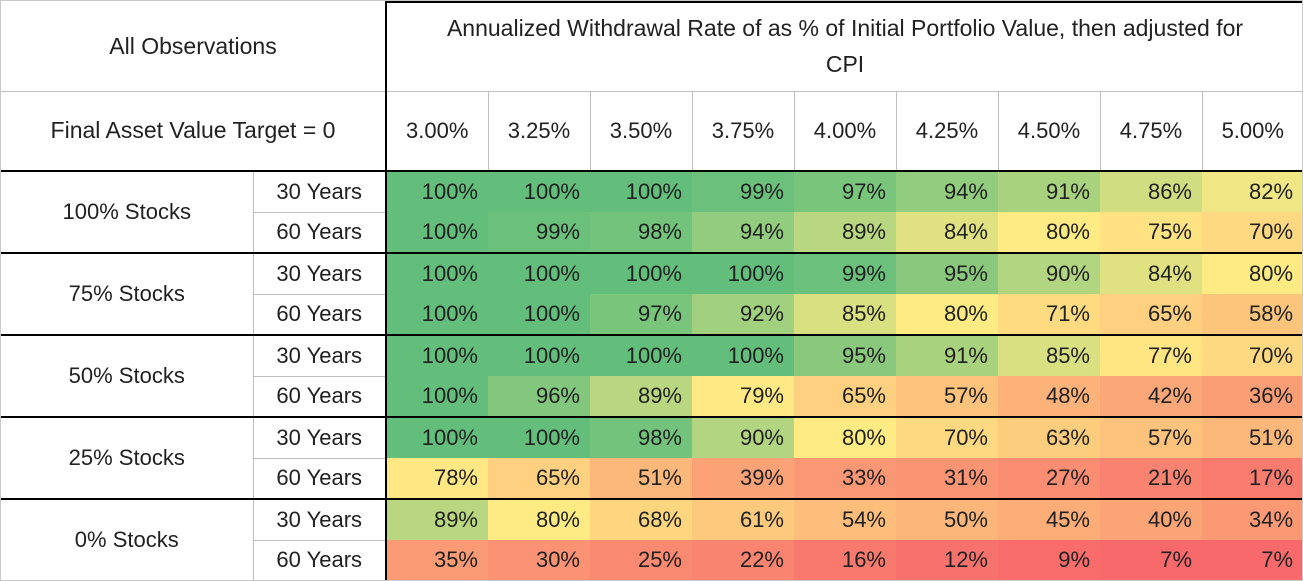 The image size is (1303, 581). Describe the element at coordinates (743, 479) in the screenshot. I see `heatmap-cell: 39%` at that location.